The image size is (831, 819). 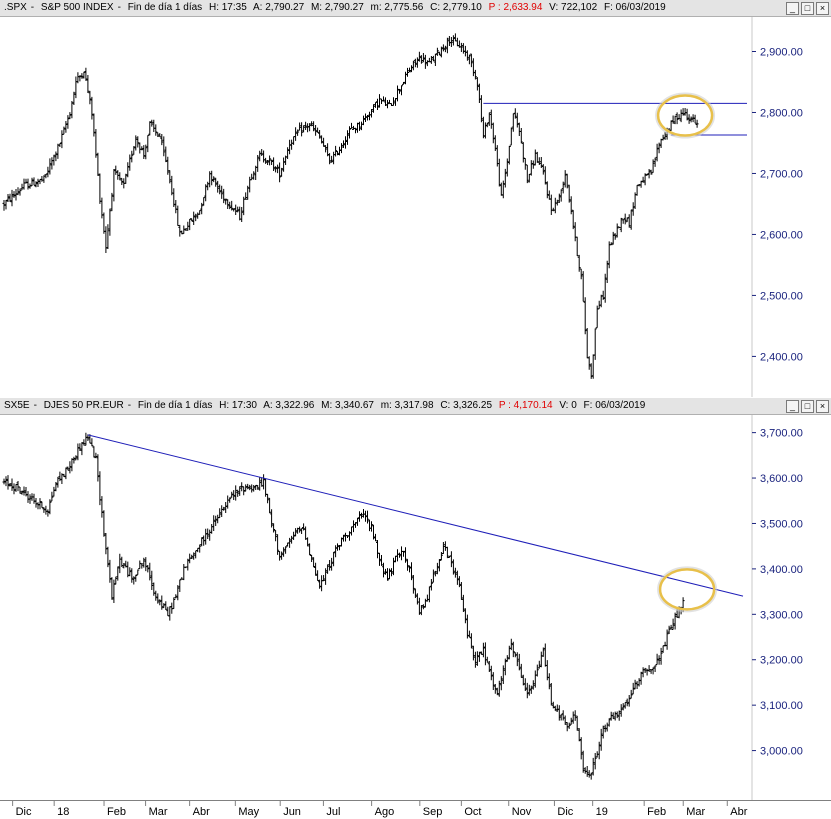 What do you see at coordinates (466, 405) in the screenshot?
I see `sx5e-close: C: 3,326.25` at bounding box center [466, 405].